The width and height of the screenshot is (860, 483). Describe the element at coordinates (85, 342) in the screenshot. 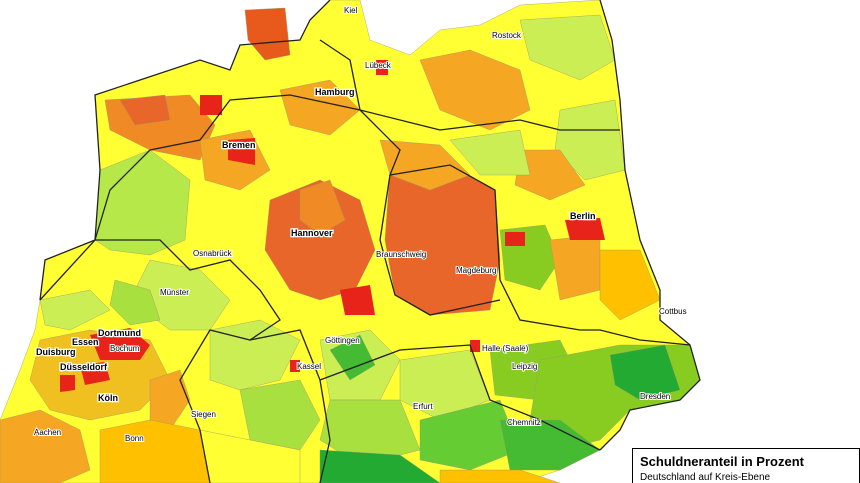

I see `city-label: Essen` at that location.